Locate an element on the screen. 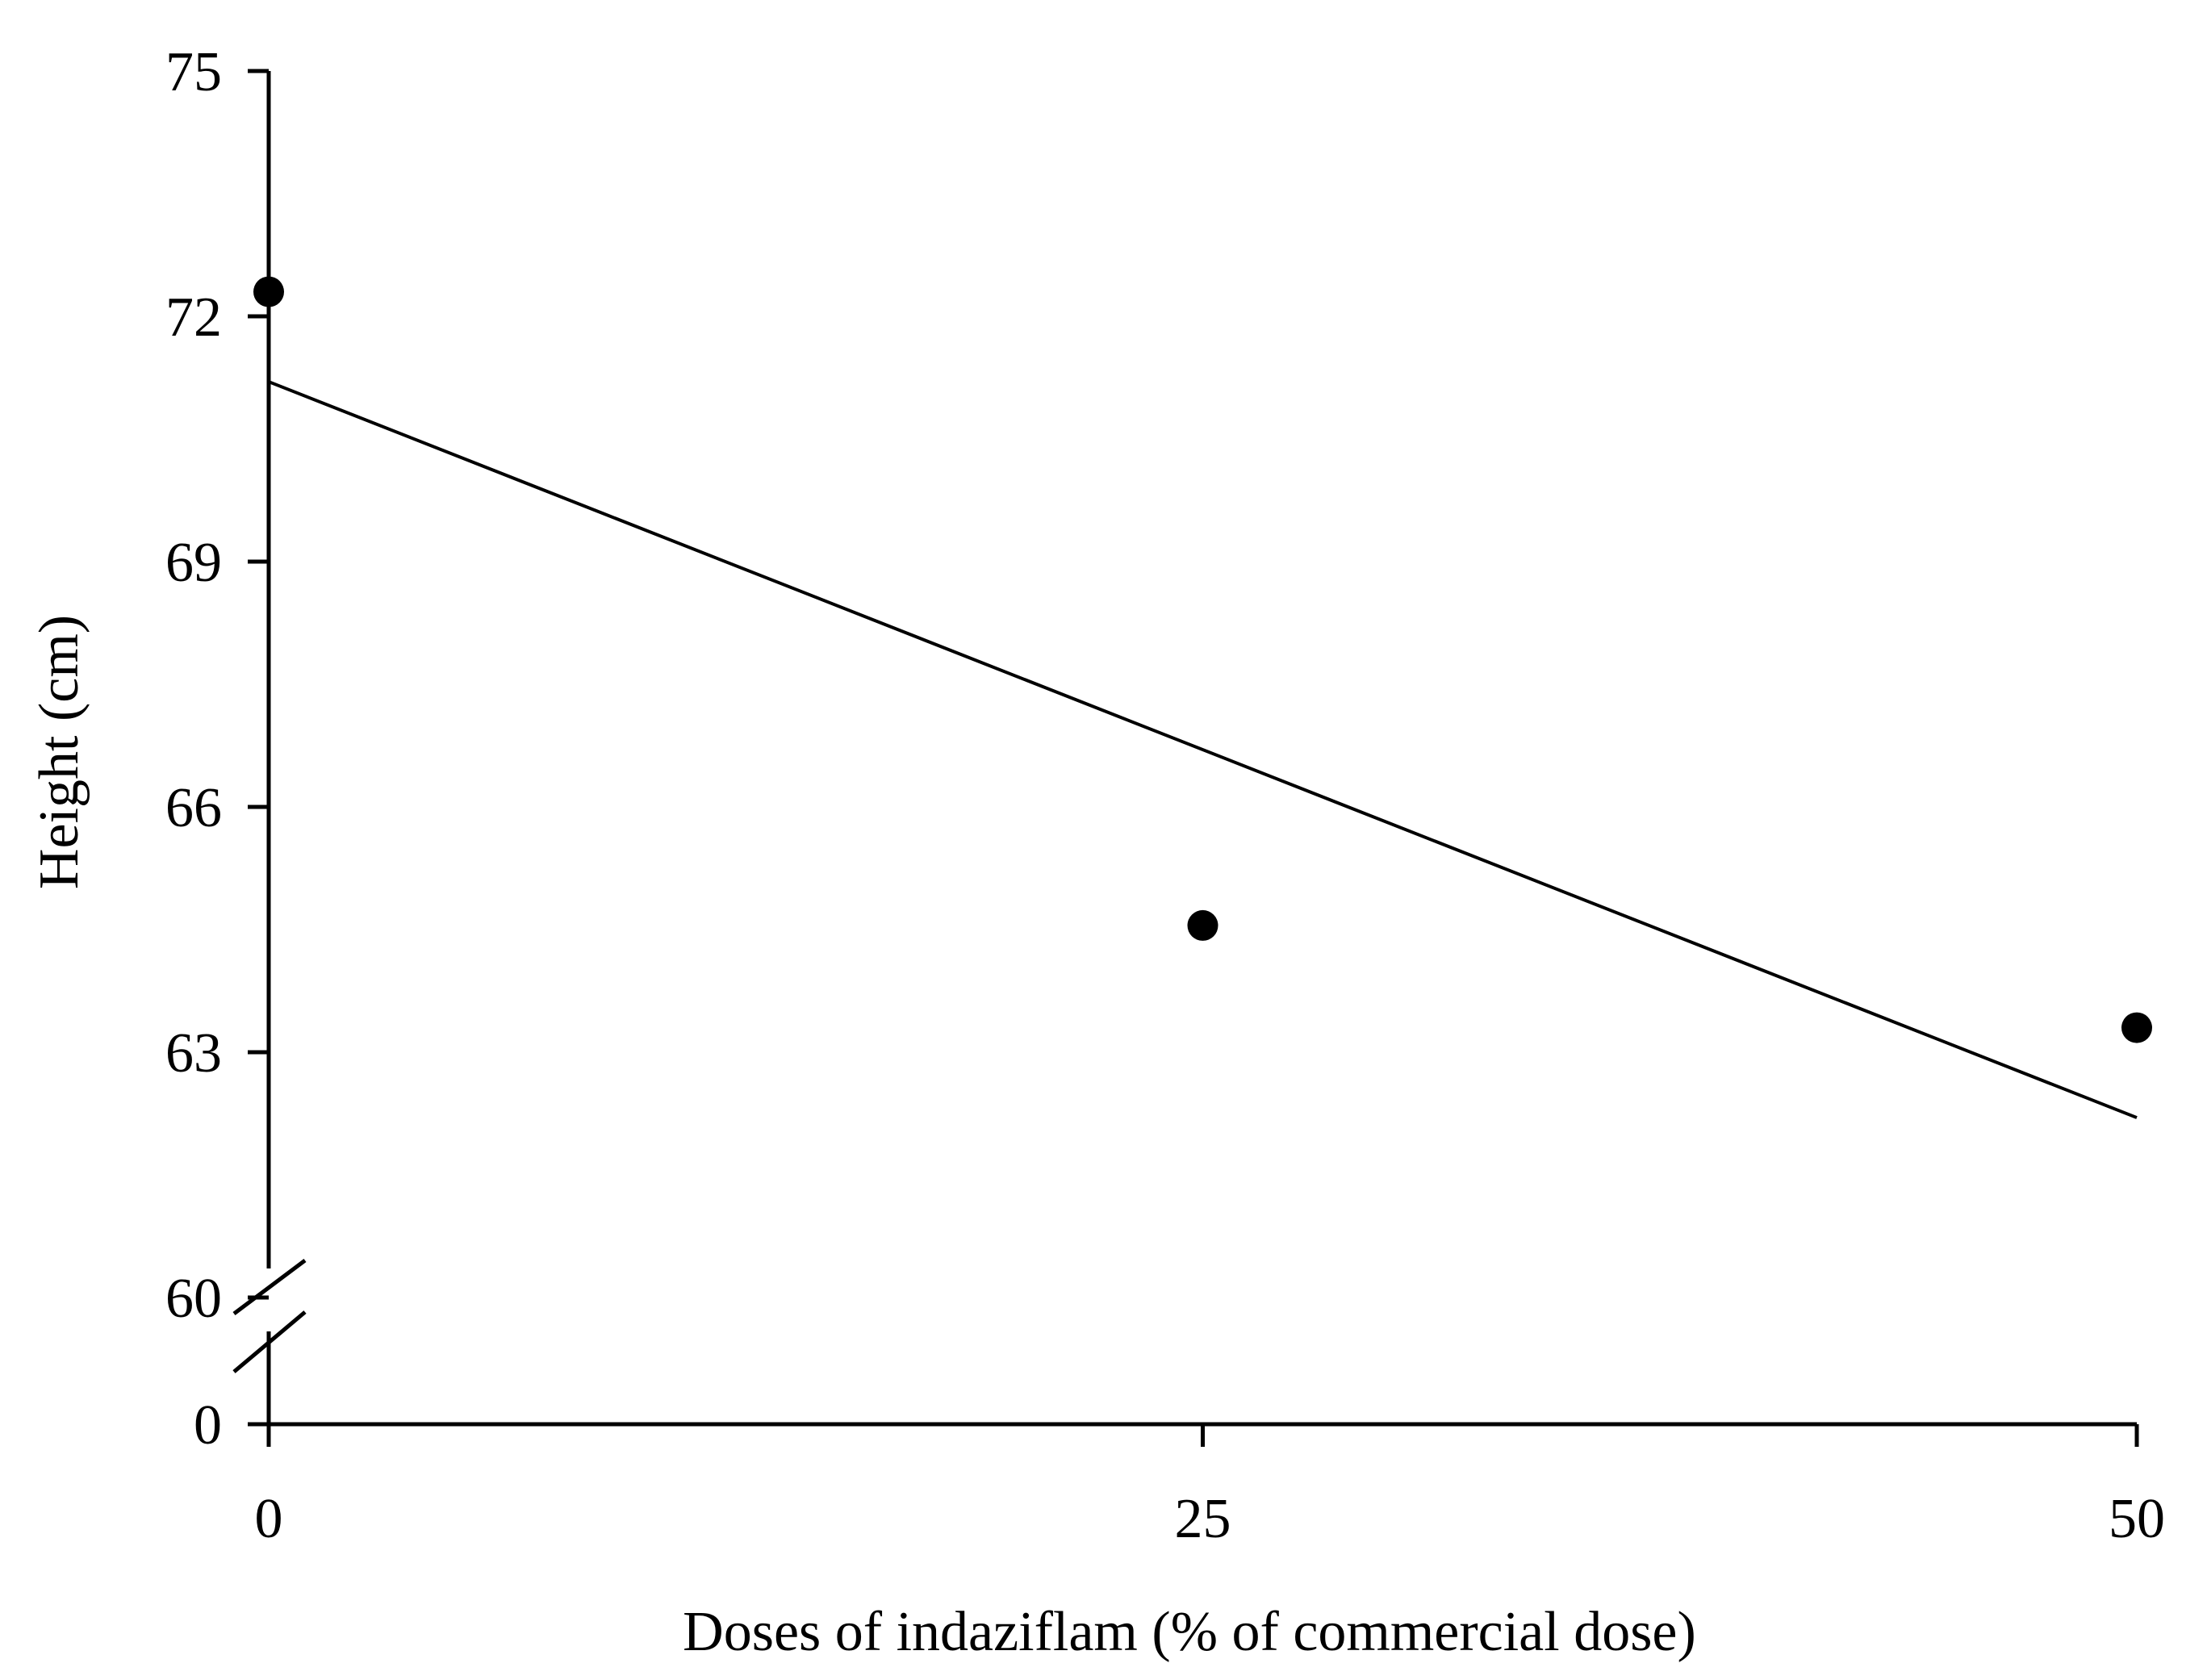 Image resolution: width=2207 pixels, height=1680 pixels. y-tick-label: 66 is located at coordinates (193, 808).